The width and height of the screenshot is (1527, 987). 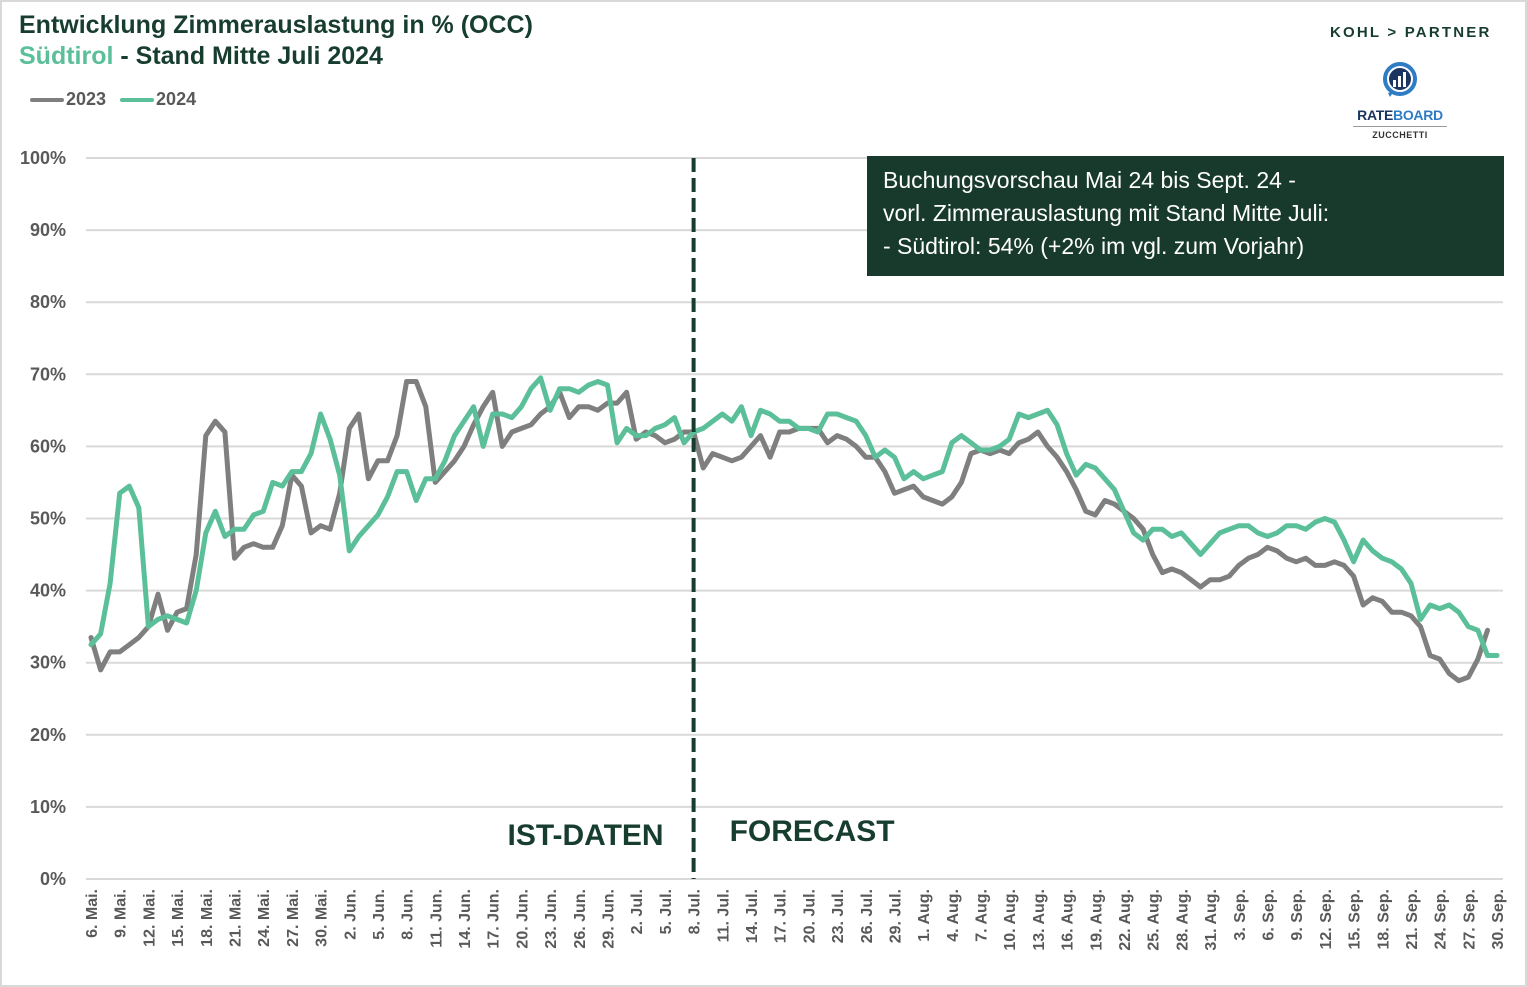 What do you see at coordinates (723, 915) in the screenshot?
I see `x-tick-label: 11. Jul.` at bounding box center [723, 915].